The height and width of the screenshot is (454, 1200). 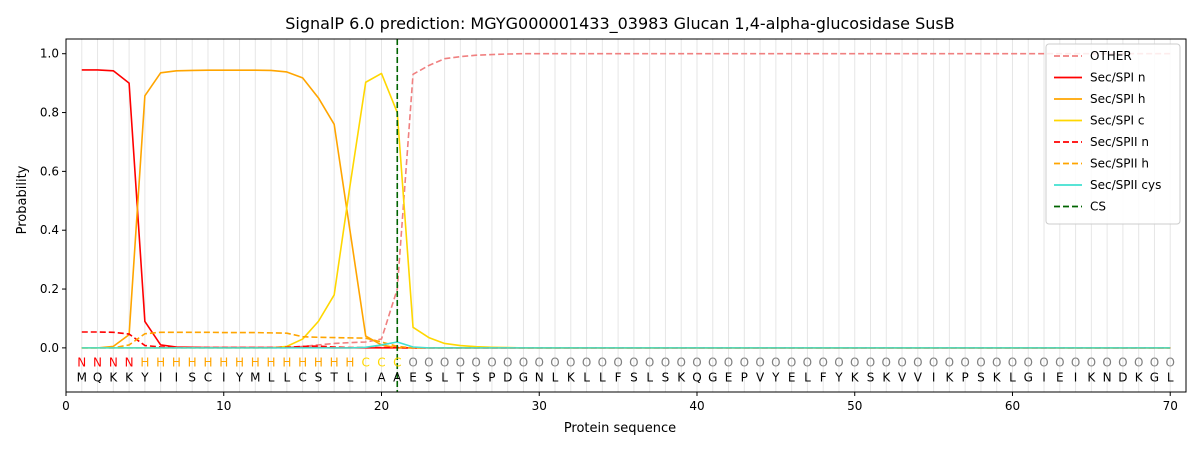 I want to click on legend-label: Sec/SPII n, so click(x=1119, y=142).